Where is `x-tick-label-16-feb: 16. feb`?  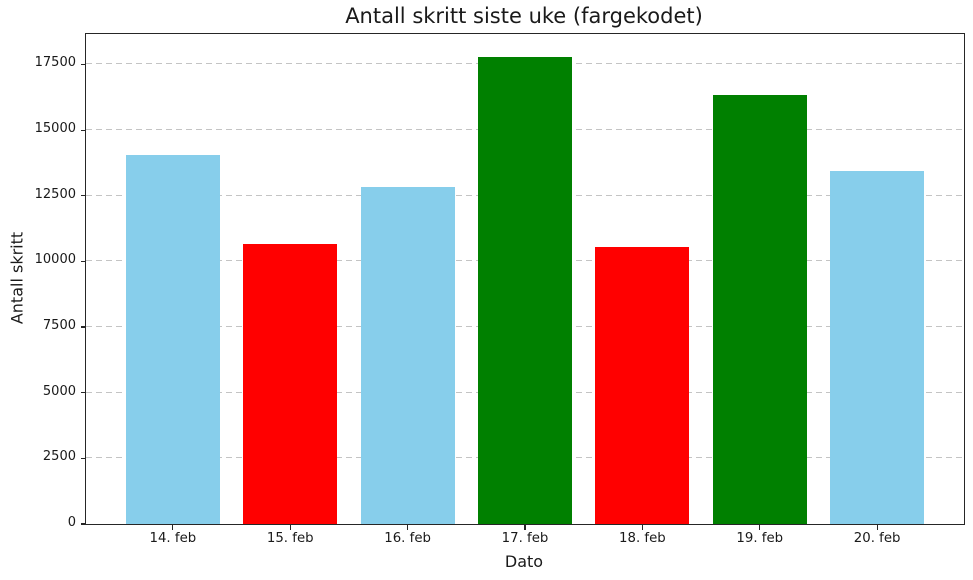 x-tick-label-16-feb: 16. feb is located at coordinates (407, 538).